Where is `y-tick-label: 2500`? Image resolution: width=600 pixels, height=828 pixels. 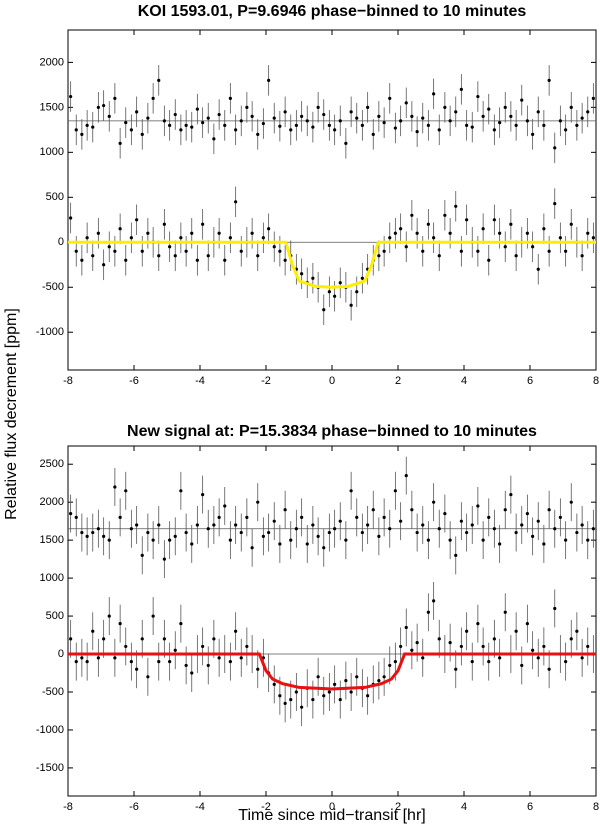 y-tick-label: 2500 is located at coordinates (52, 464).